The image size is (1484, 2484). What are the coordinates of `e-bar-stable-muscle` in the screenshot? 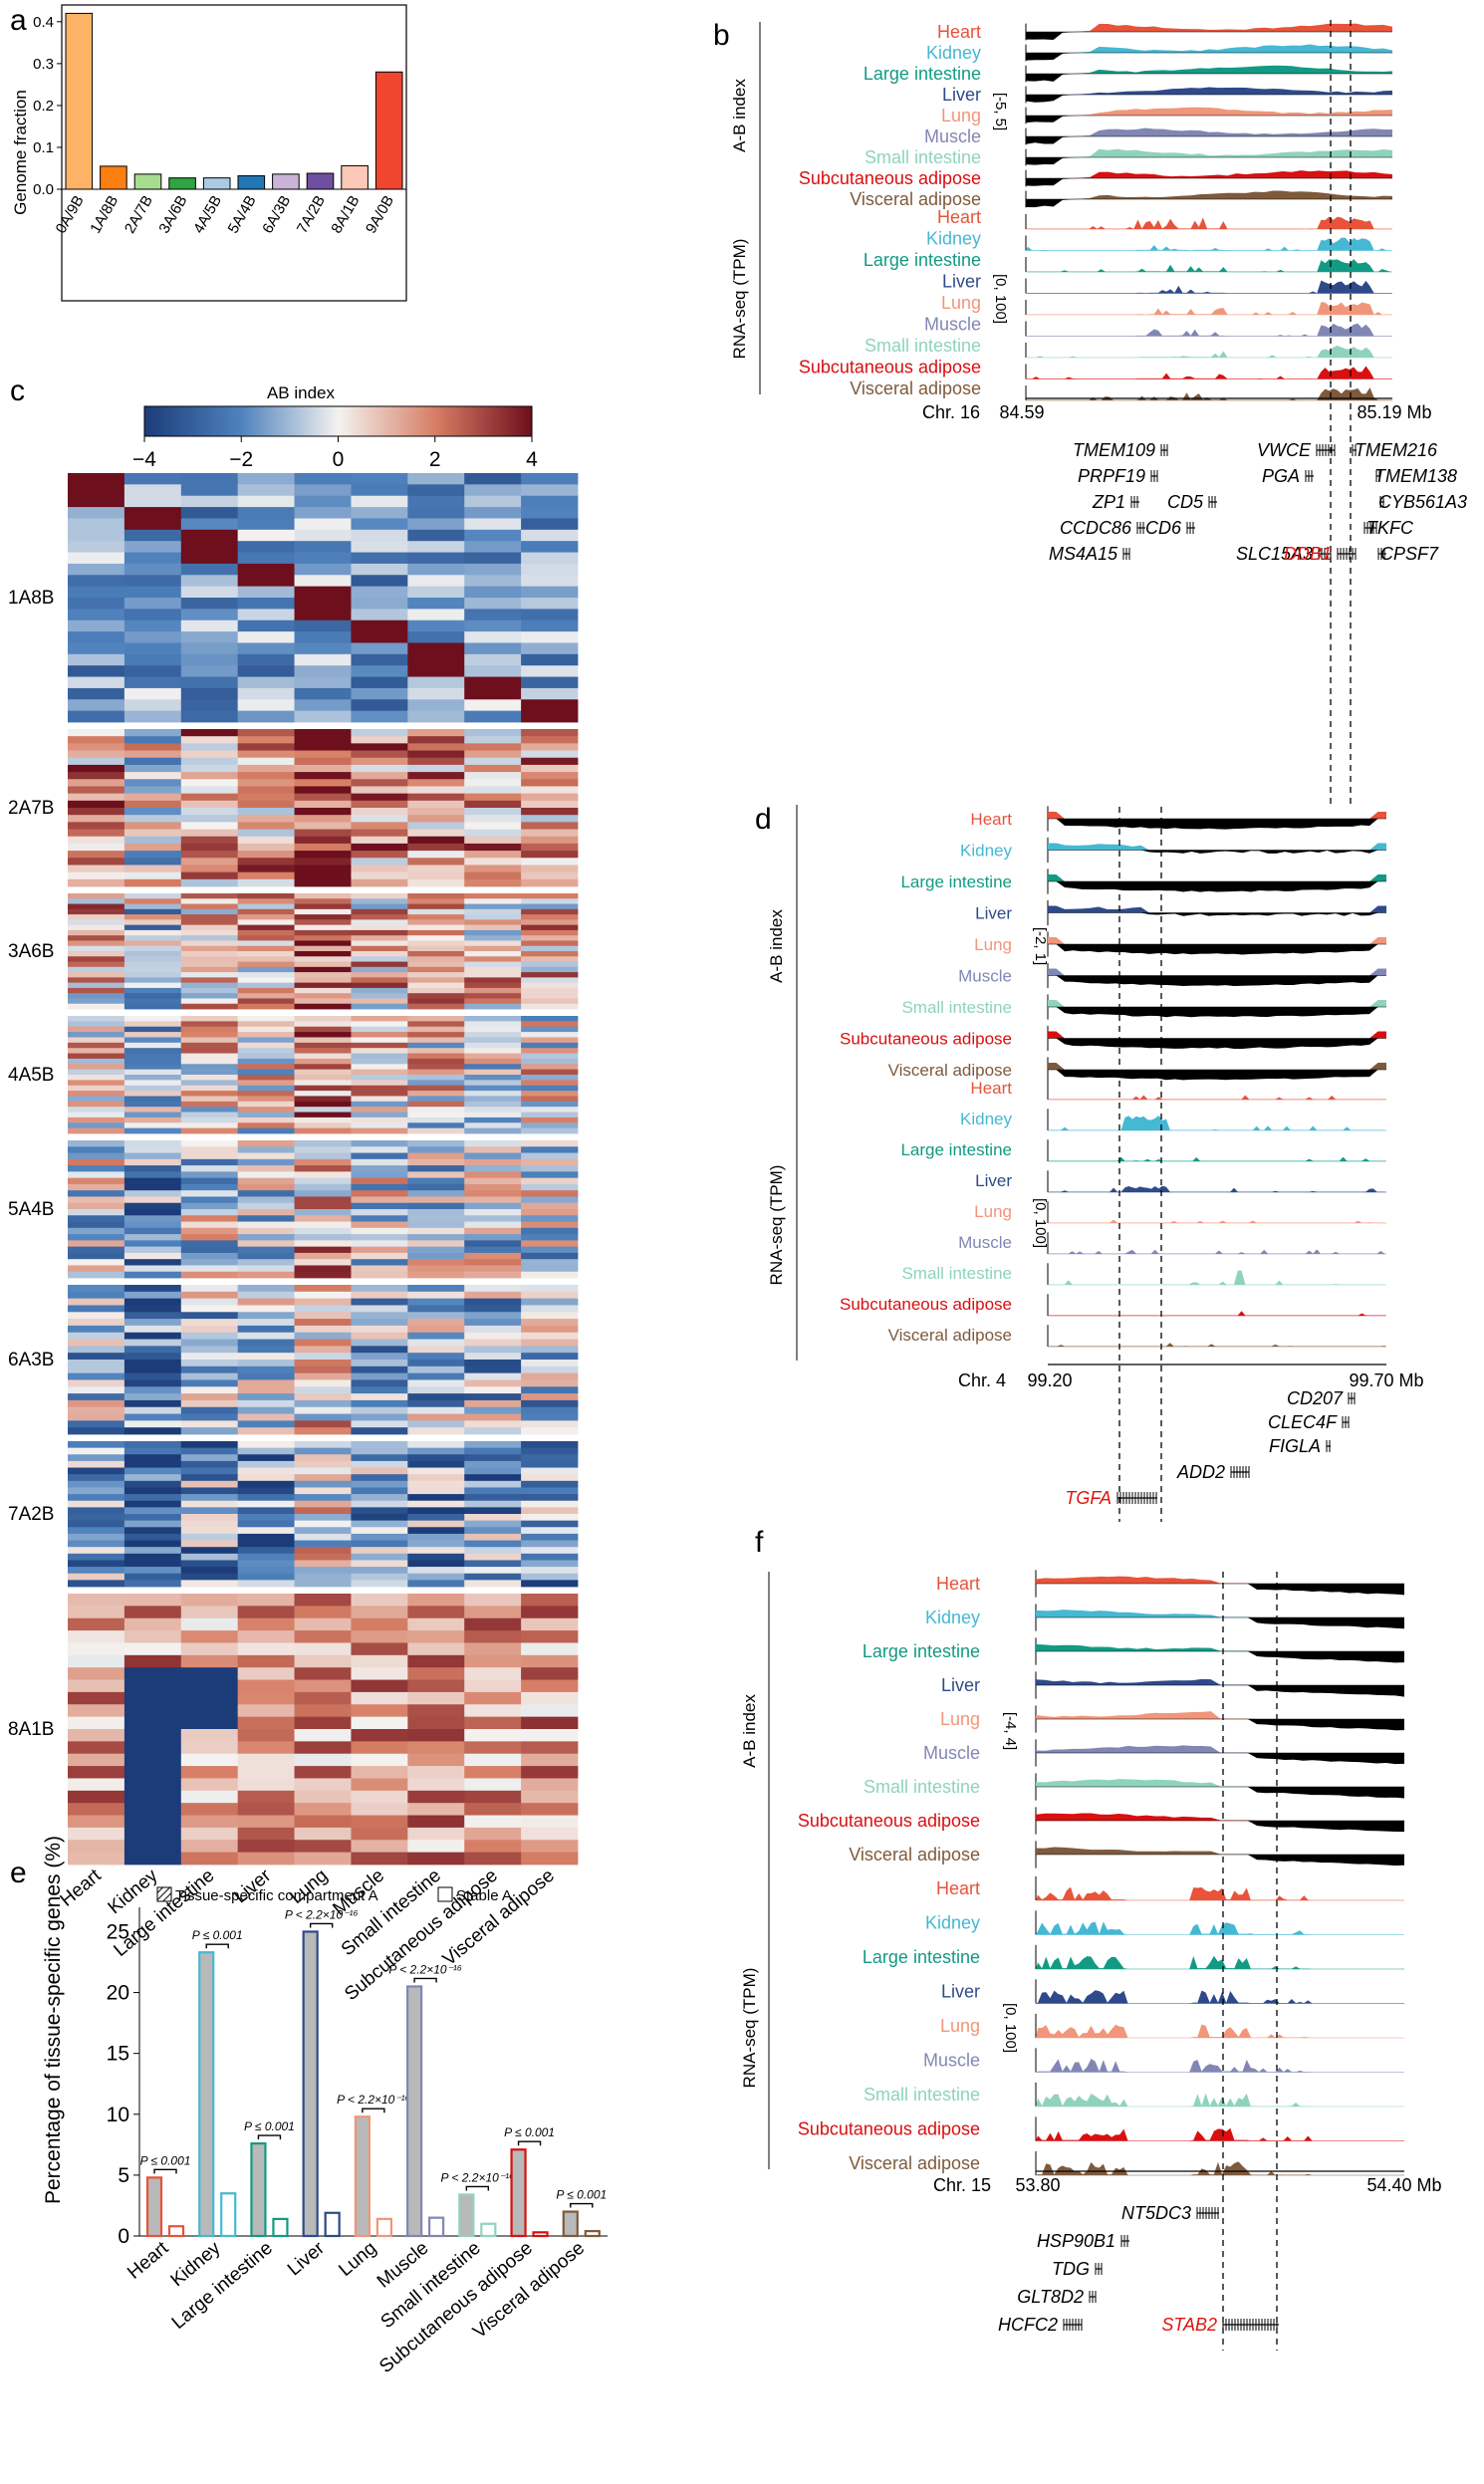 It's located at (436, 2227).